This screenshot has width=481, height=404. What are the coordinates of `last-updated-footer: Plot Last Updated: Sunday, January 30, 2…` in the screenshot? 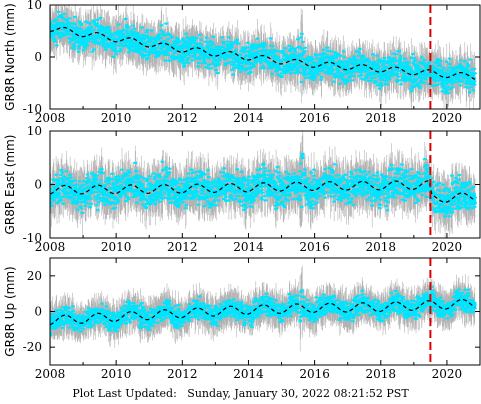 It's located at (240, 393).